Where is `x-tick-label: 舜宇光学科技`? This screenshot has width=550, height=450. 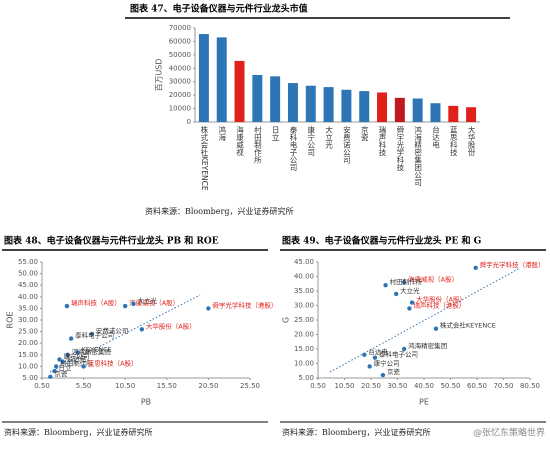
x-tick-label: 舜宇光学科技 is located at coordinates (400, 149).